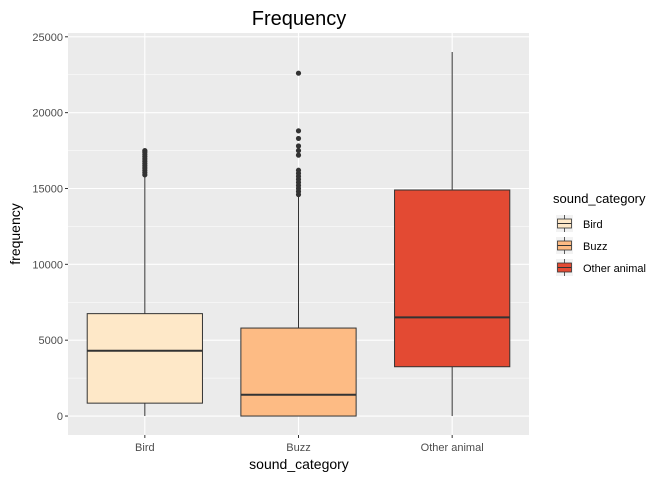 This screenshot has width=672, height=480. I want to click on y-tick-label: 10000, so click(47, 265).